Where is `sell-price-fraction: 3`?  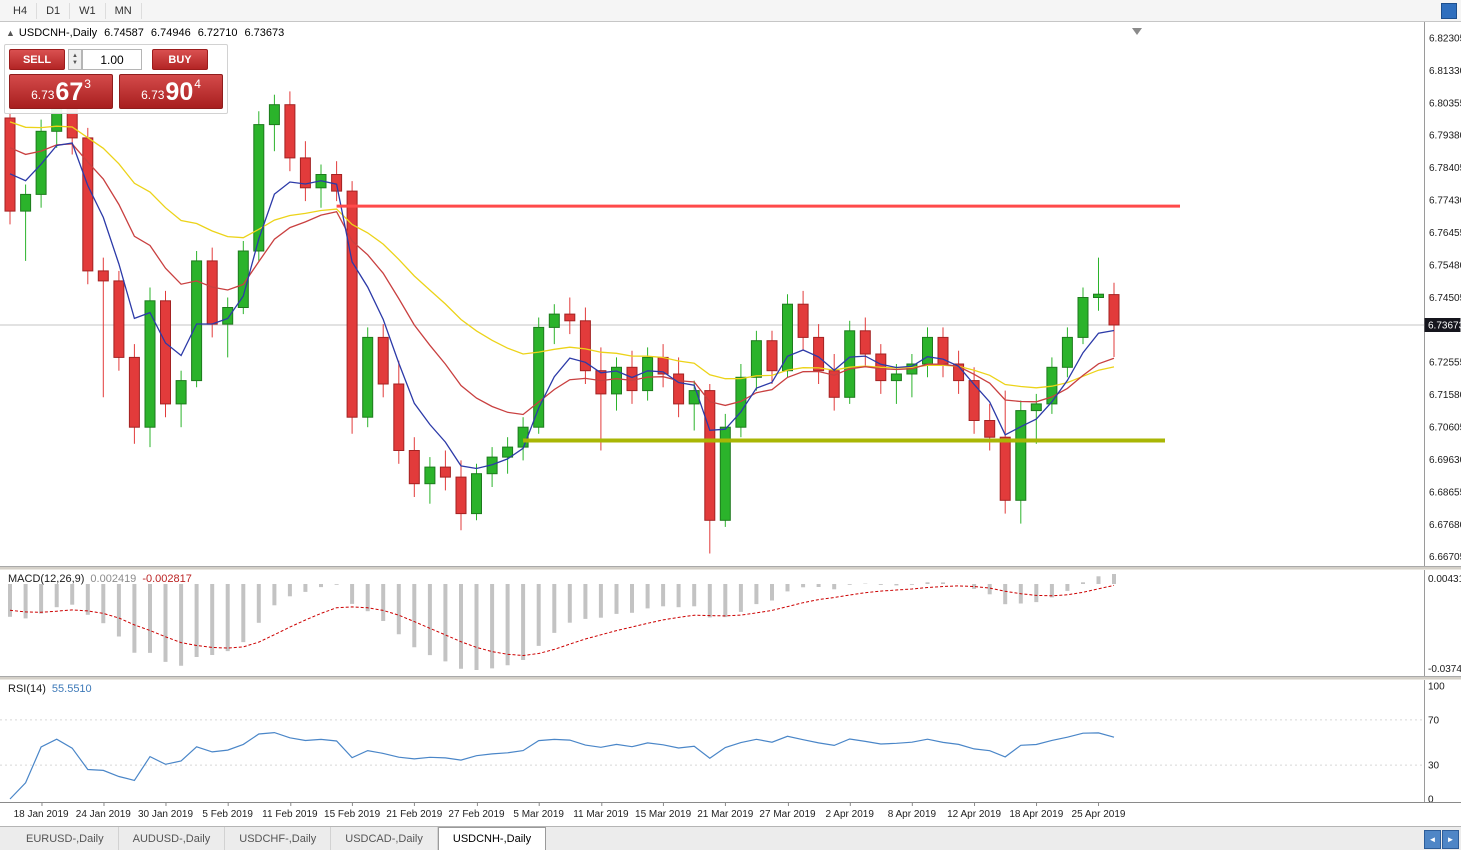 sell-price-fraction: 3 is located at coordinates (87, 84).